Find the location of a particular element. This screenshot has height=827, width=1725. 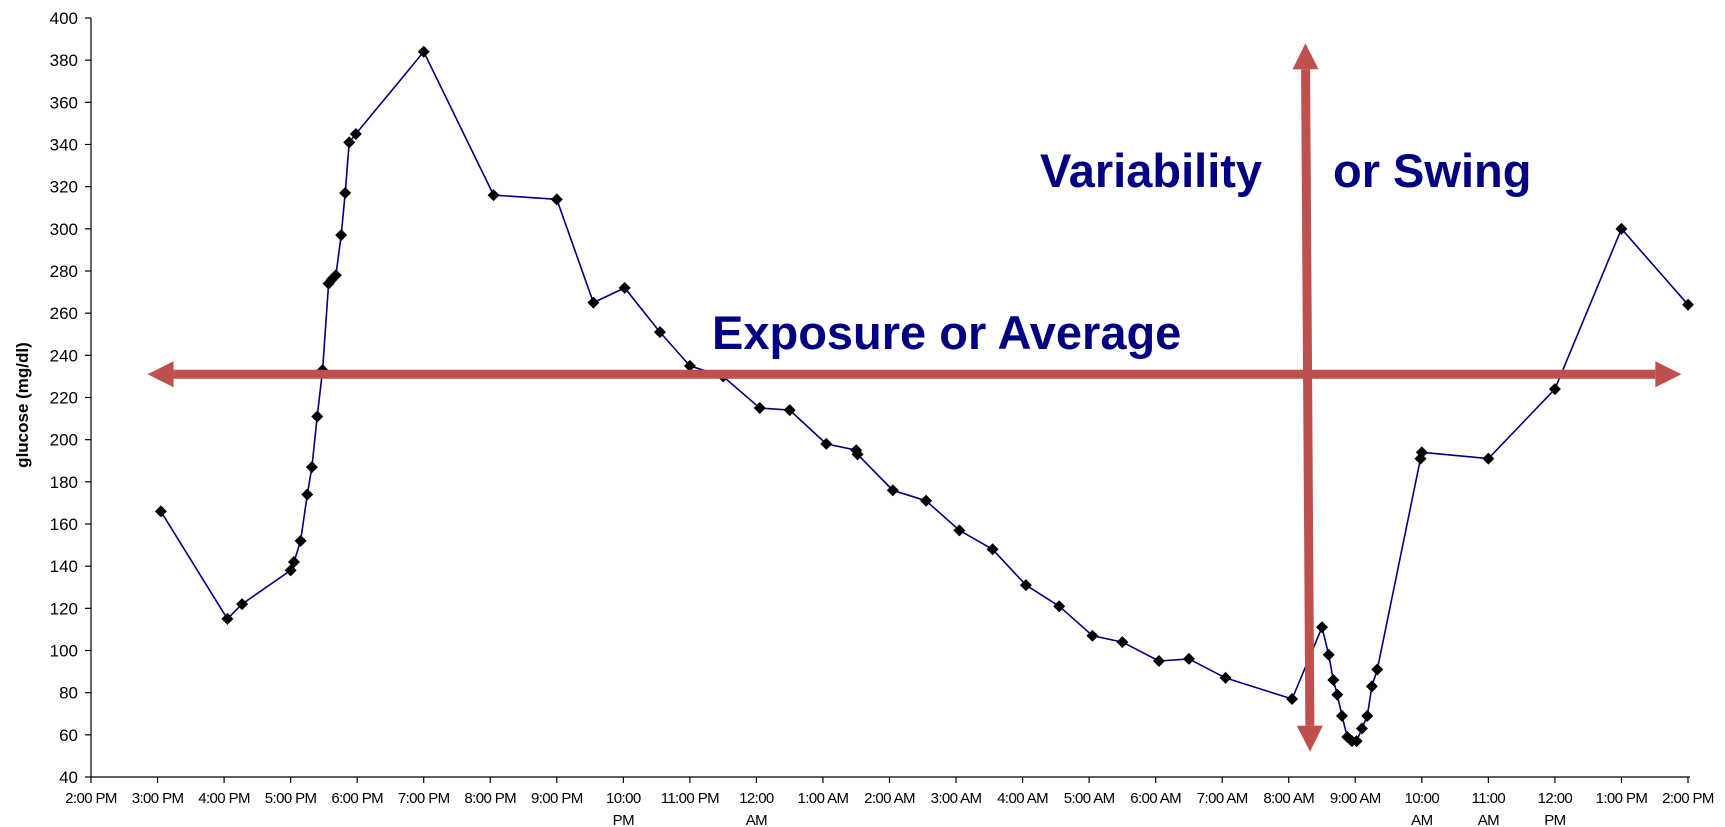

x-tick-label-line: 8:00 PM is located at coordinates (490, 798).